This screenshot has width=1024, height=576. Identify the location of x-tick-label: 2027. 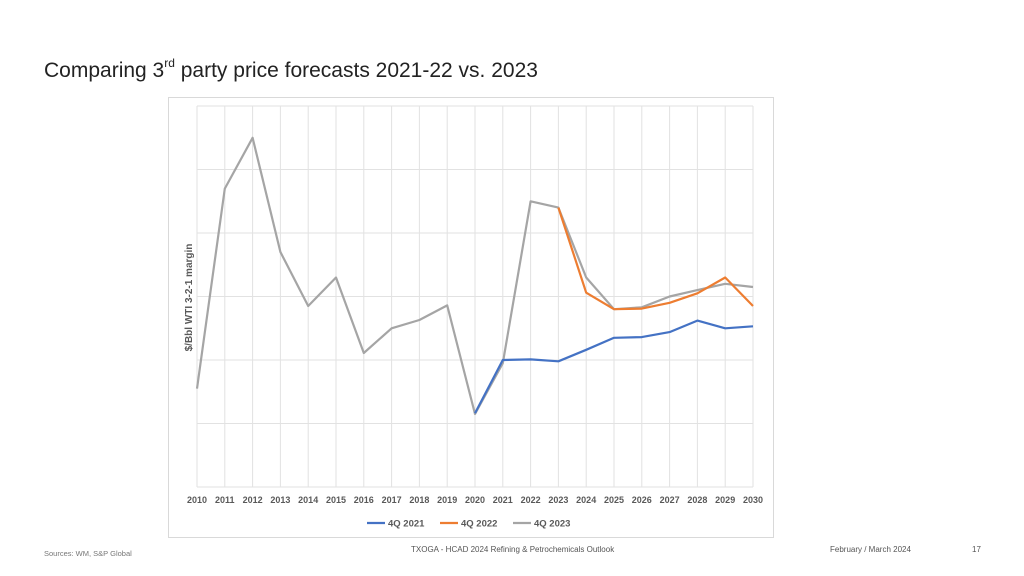
(670, 500).